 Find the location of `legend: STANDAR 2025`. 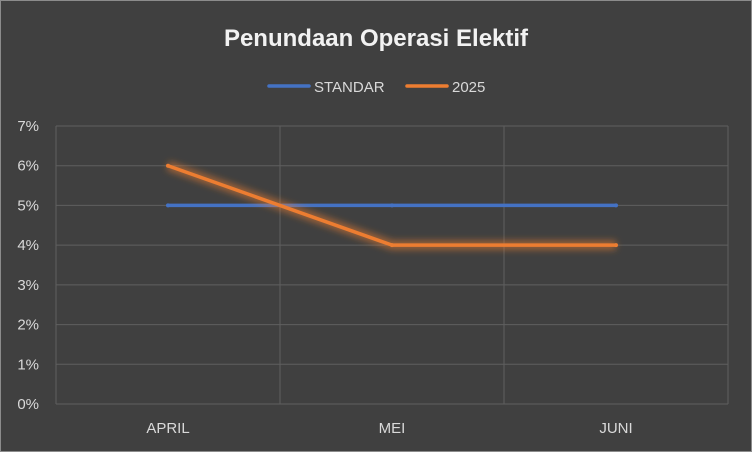

legend: STANDAR 2025 is located at coordinates (376, 87).